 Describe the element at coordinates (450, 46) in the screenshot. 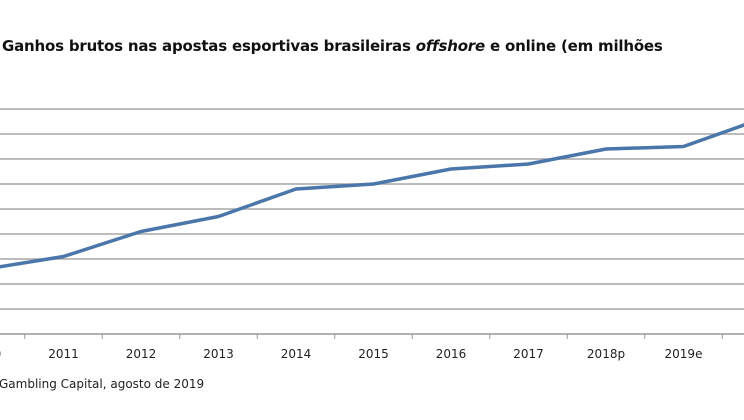

I see `title-italic: offshore` at that location.